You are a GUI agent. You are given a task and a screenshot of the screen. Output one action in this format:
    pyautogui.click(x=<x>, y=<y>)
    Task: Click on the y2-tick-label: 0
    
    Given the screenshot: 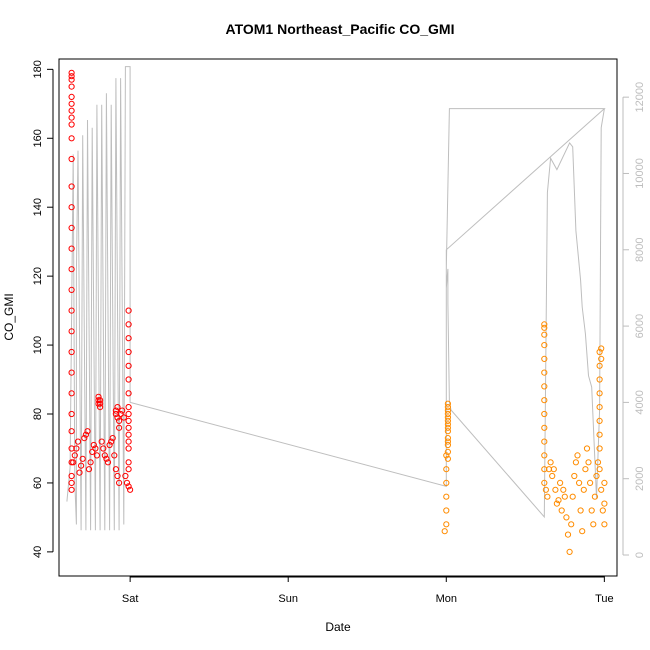 What is the action you would take?
    pyautogui.click(x=640, y=555)
    